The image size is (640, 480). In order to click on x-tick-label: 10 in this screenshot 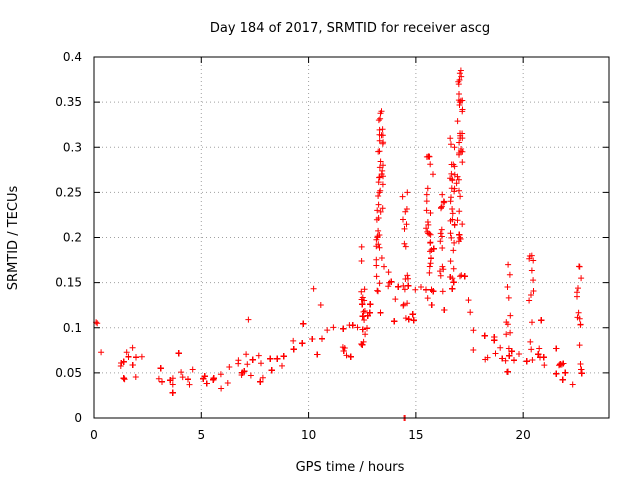, I will do `click(308, 435)`.